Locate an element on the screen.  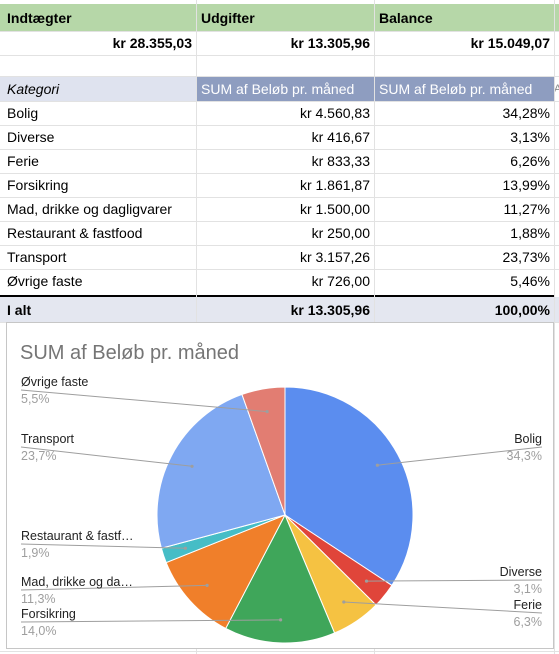
pivot-cell-kategori: Forsikring is located at coordinates (38, 185).